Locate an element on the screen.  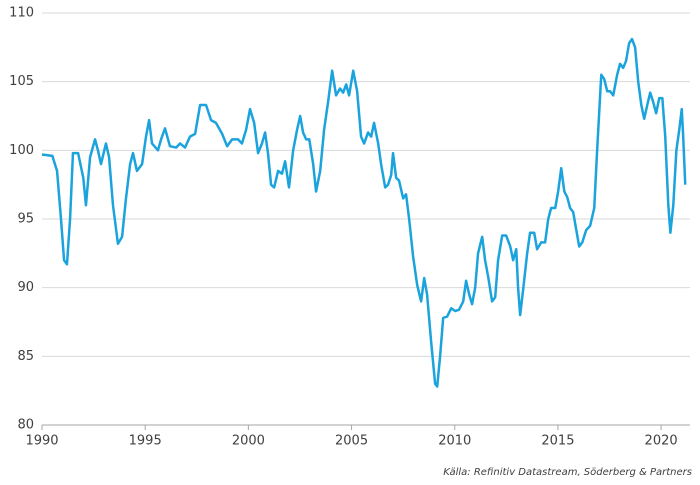
y-tick-label: 95 is located at coordinates (25, 219).